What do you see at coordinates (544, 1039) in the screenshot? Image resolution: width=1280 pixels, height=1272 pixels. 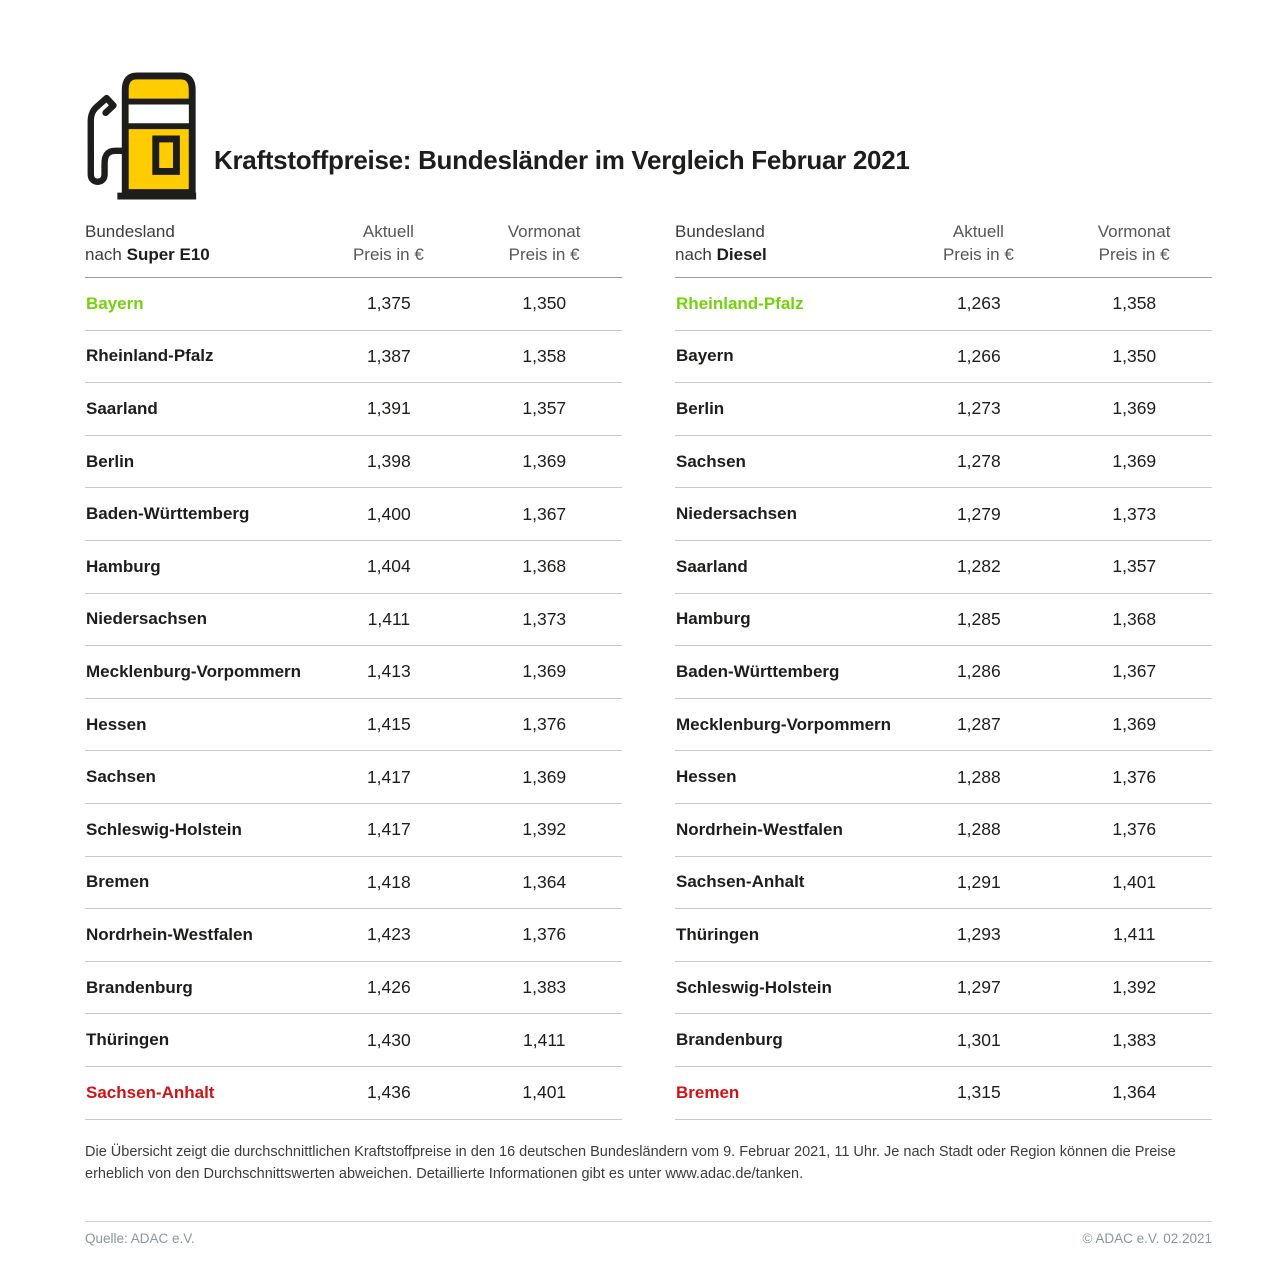 I see `price-previous: 1,411` at bounding box center [544, 1039].